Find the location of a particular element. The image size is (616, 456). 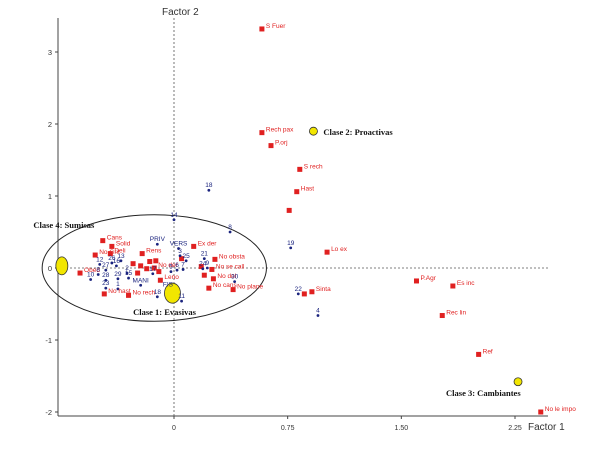

individual-label: 27 is located at coordinates (106, 265).